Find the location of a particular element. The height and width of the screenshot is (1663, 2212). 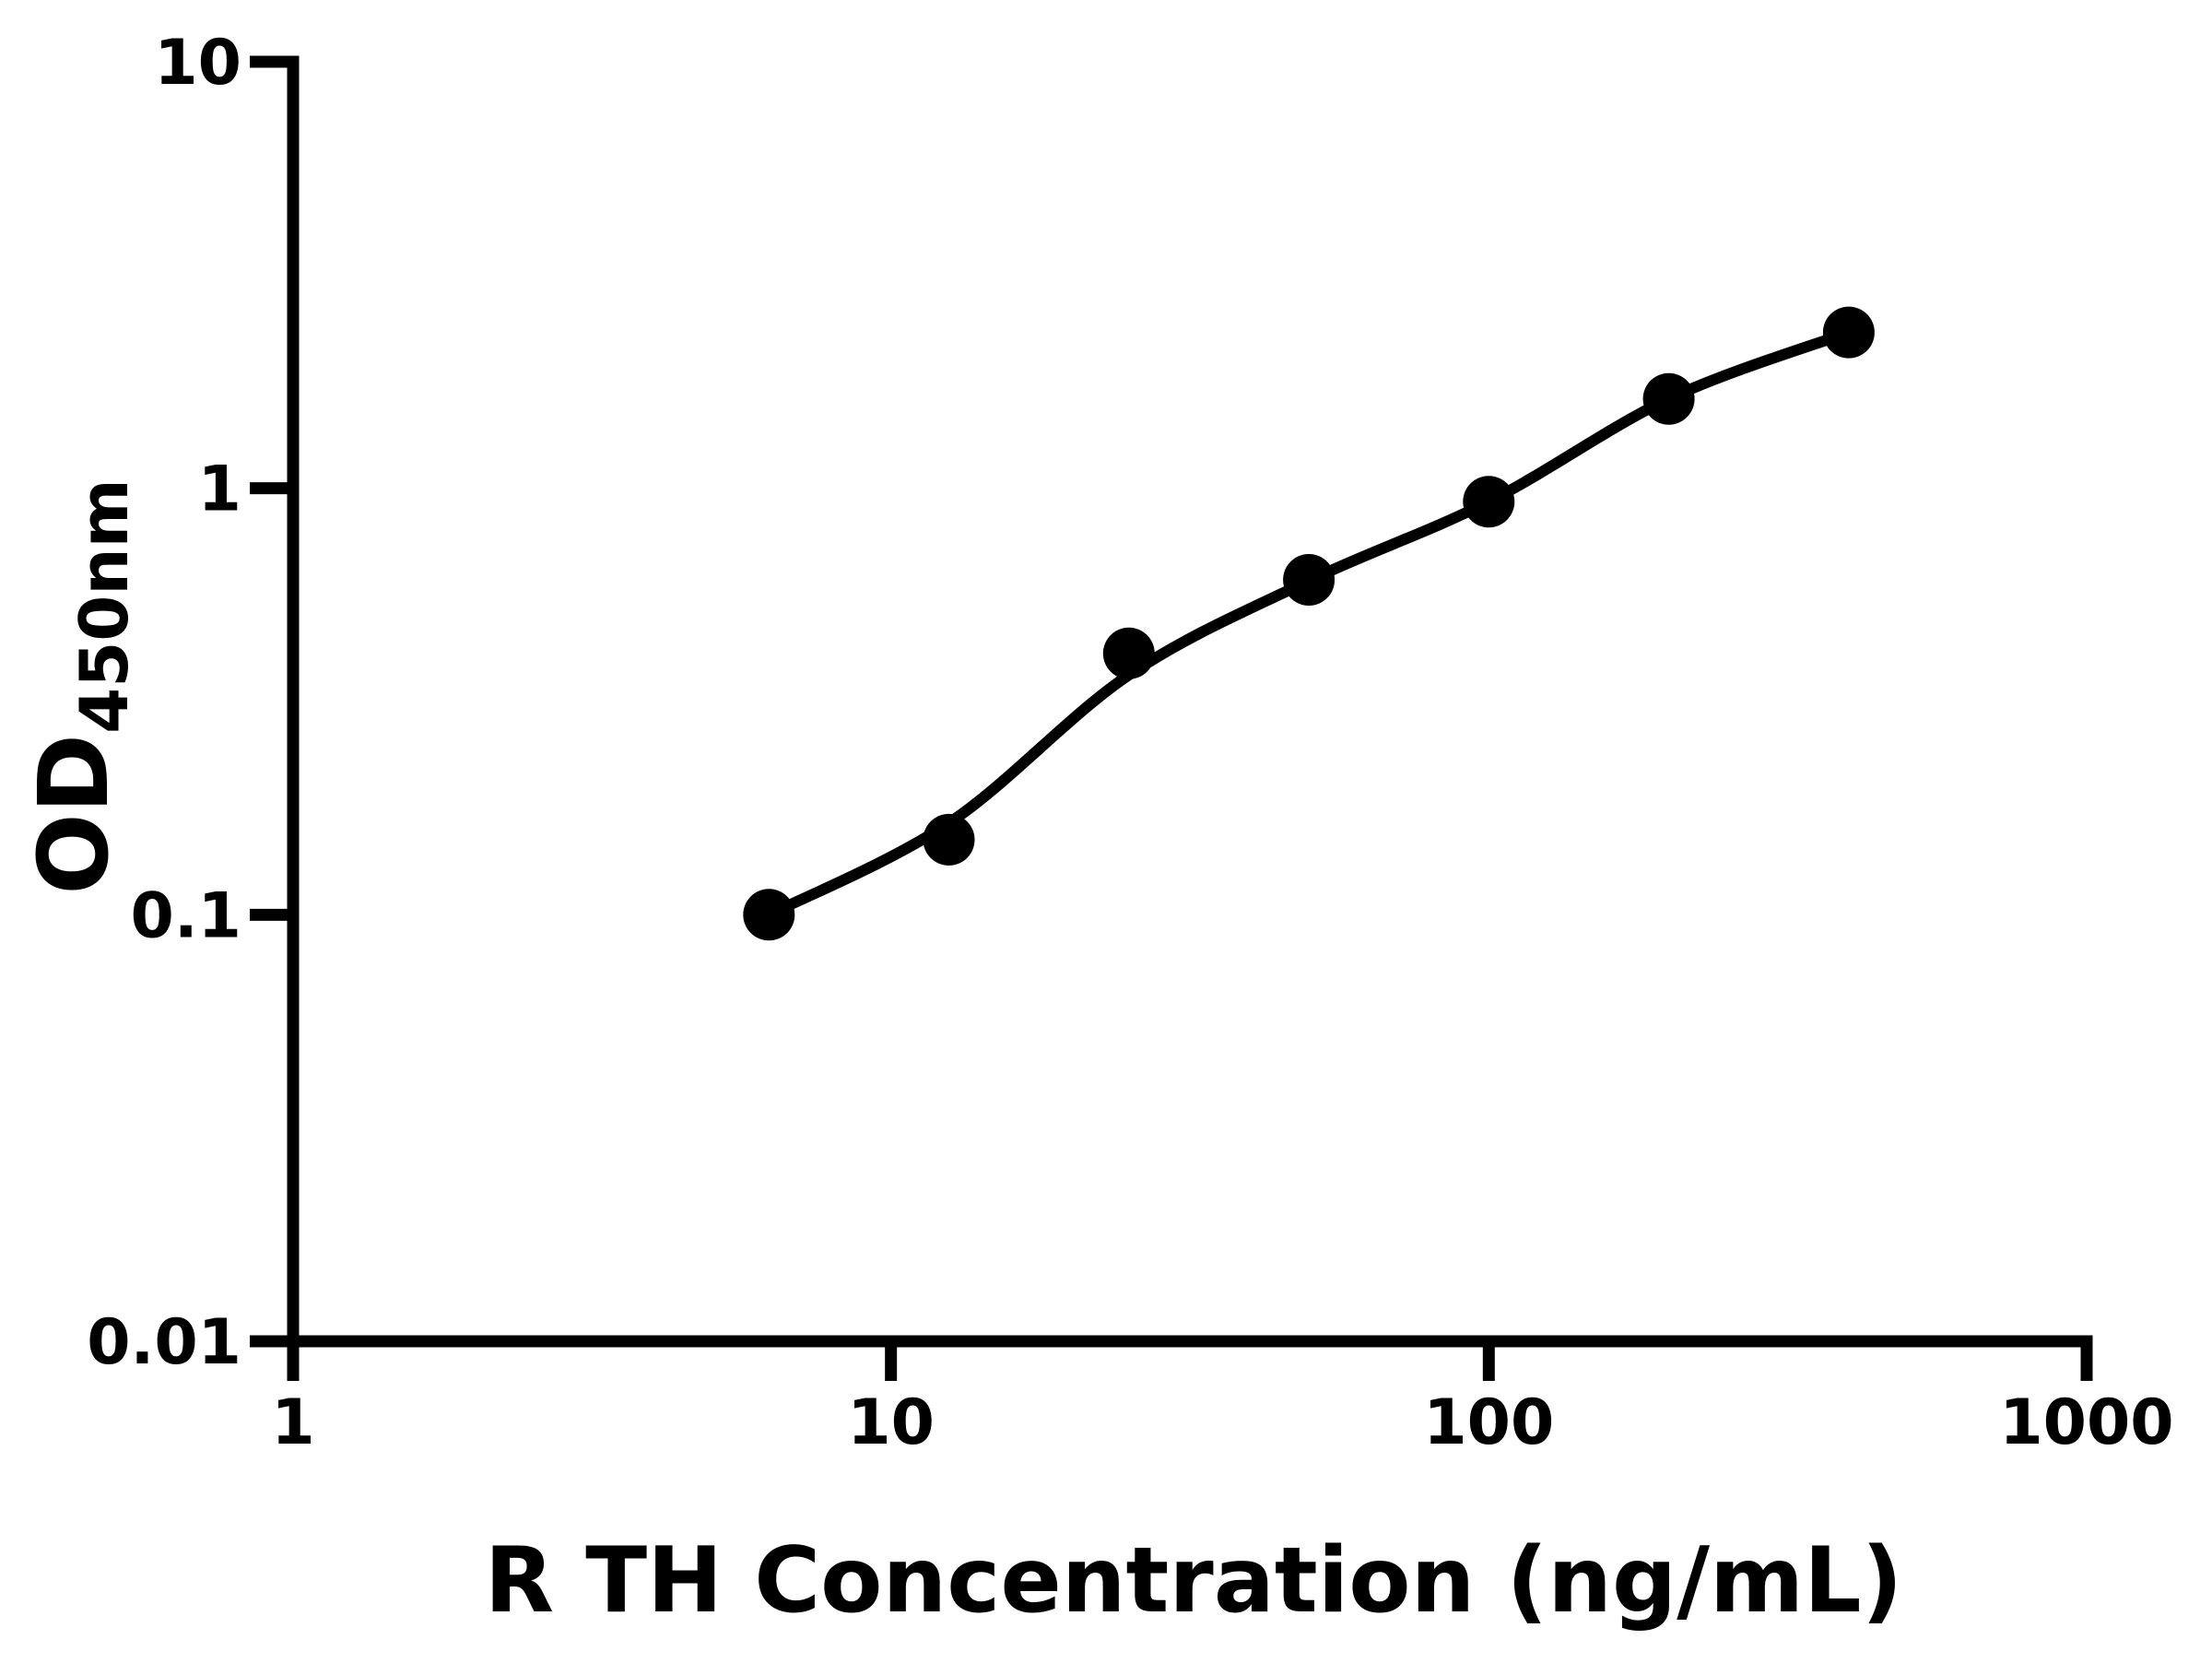

y-axis-title: OD450nm is located at coordinates (80, 686).